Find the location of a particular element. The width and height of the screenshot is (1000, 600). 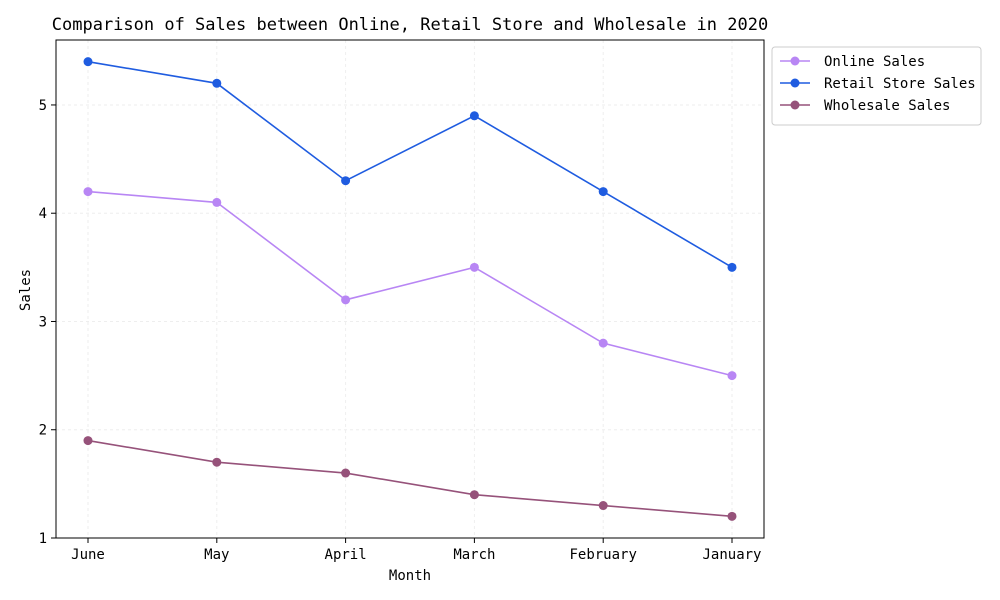

series-group is located at coordinates (410, 478).